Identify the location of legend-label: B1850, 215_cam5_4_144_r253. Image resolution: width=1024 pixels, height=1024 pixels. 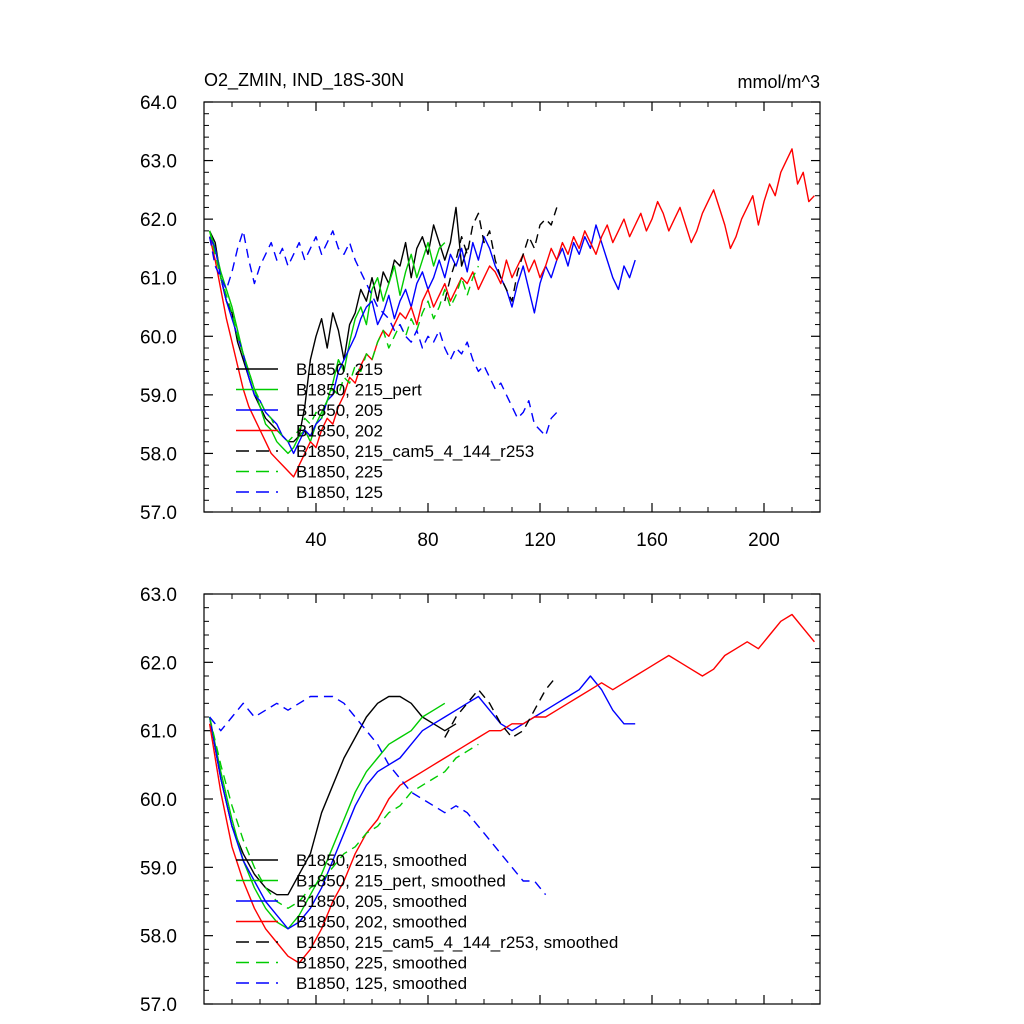
(415, 451).